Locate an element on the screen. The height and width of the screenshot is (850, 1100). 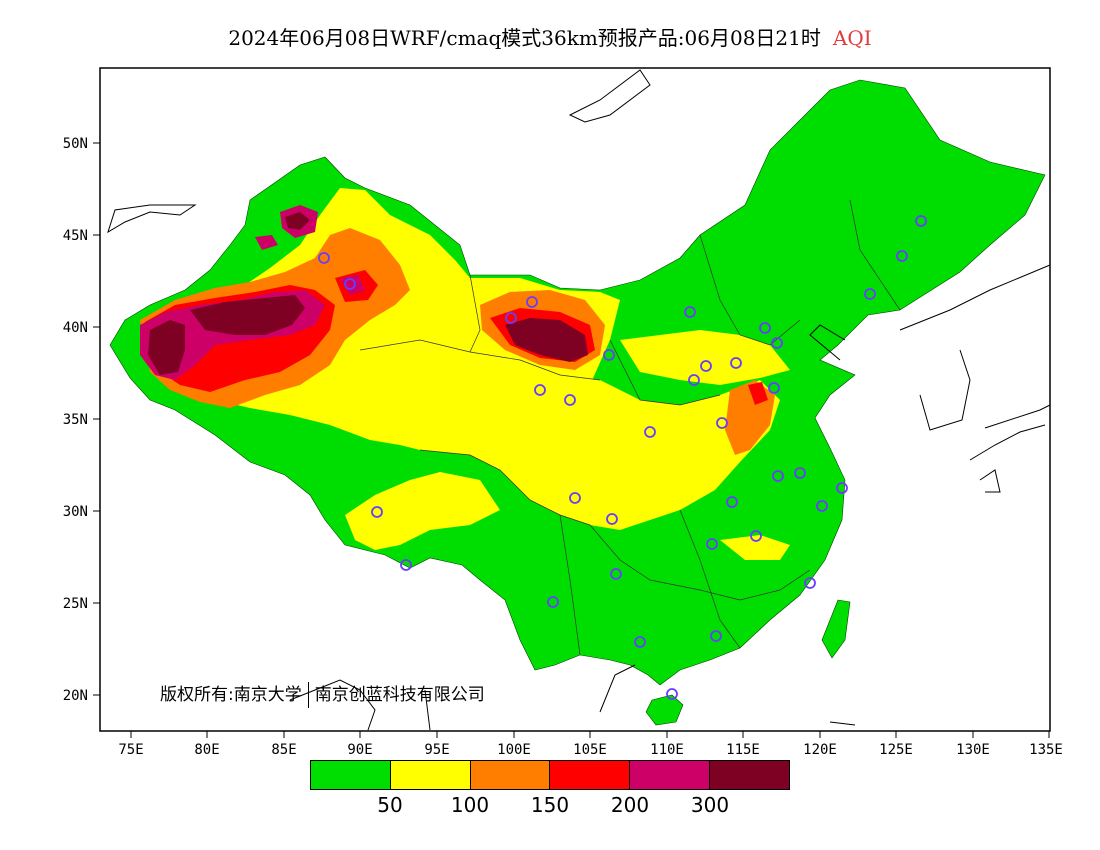
lon-tick-label: 75E is located at coordinates (130, 750).